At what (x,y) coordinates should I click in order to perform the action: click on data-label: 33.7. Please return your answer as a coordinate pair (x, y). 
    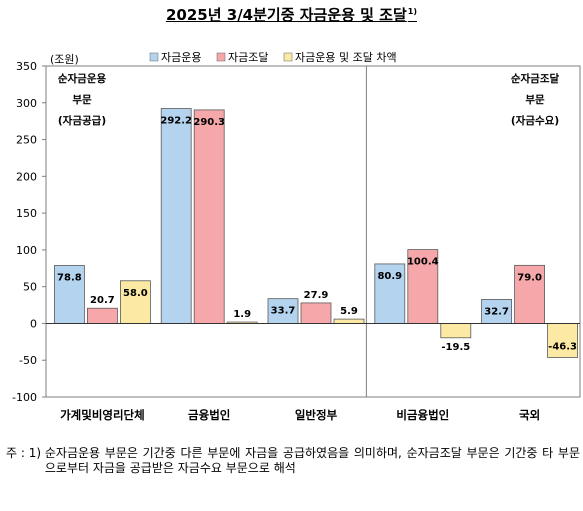
    Looking at the image, I should click on (283, 311).